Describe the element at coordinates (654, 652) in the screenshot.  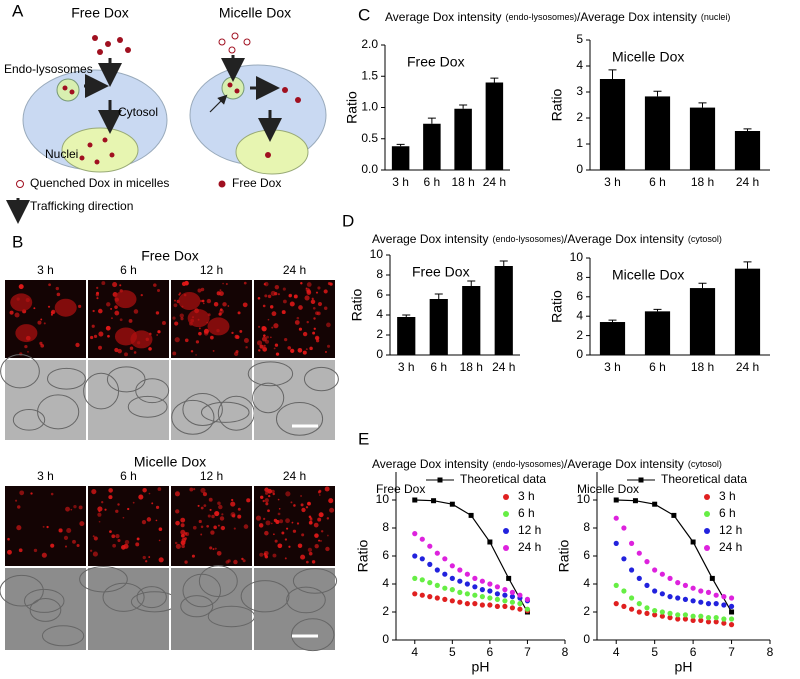
I see `x-tick-label: 5` at that location.